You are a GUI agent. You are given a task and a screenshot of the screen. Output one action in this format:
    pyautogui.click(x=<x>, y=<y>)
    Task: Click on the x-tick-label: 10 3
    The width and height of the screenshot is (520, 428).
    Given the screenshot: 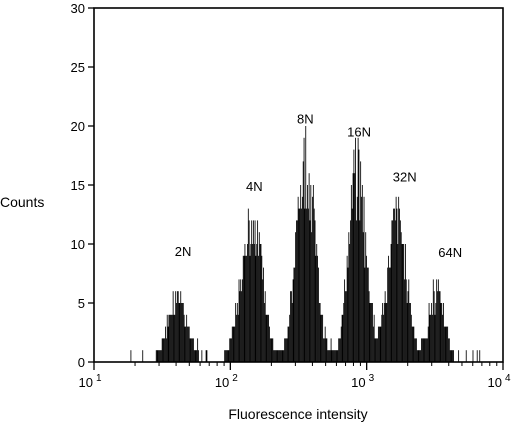 What is the action you would take?
    pyautogui.click(x=362, y=381)
    